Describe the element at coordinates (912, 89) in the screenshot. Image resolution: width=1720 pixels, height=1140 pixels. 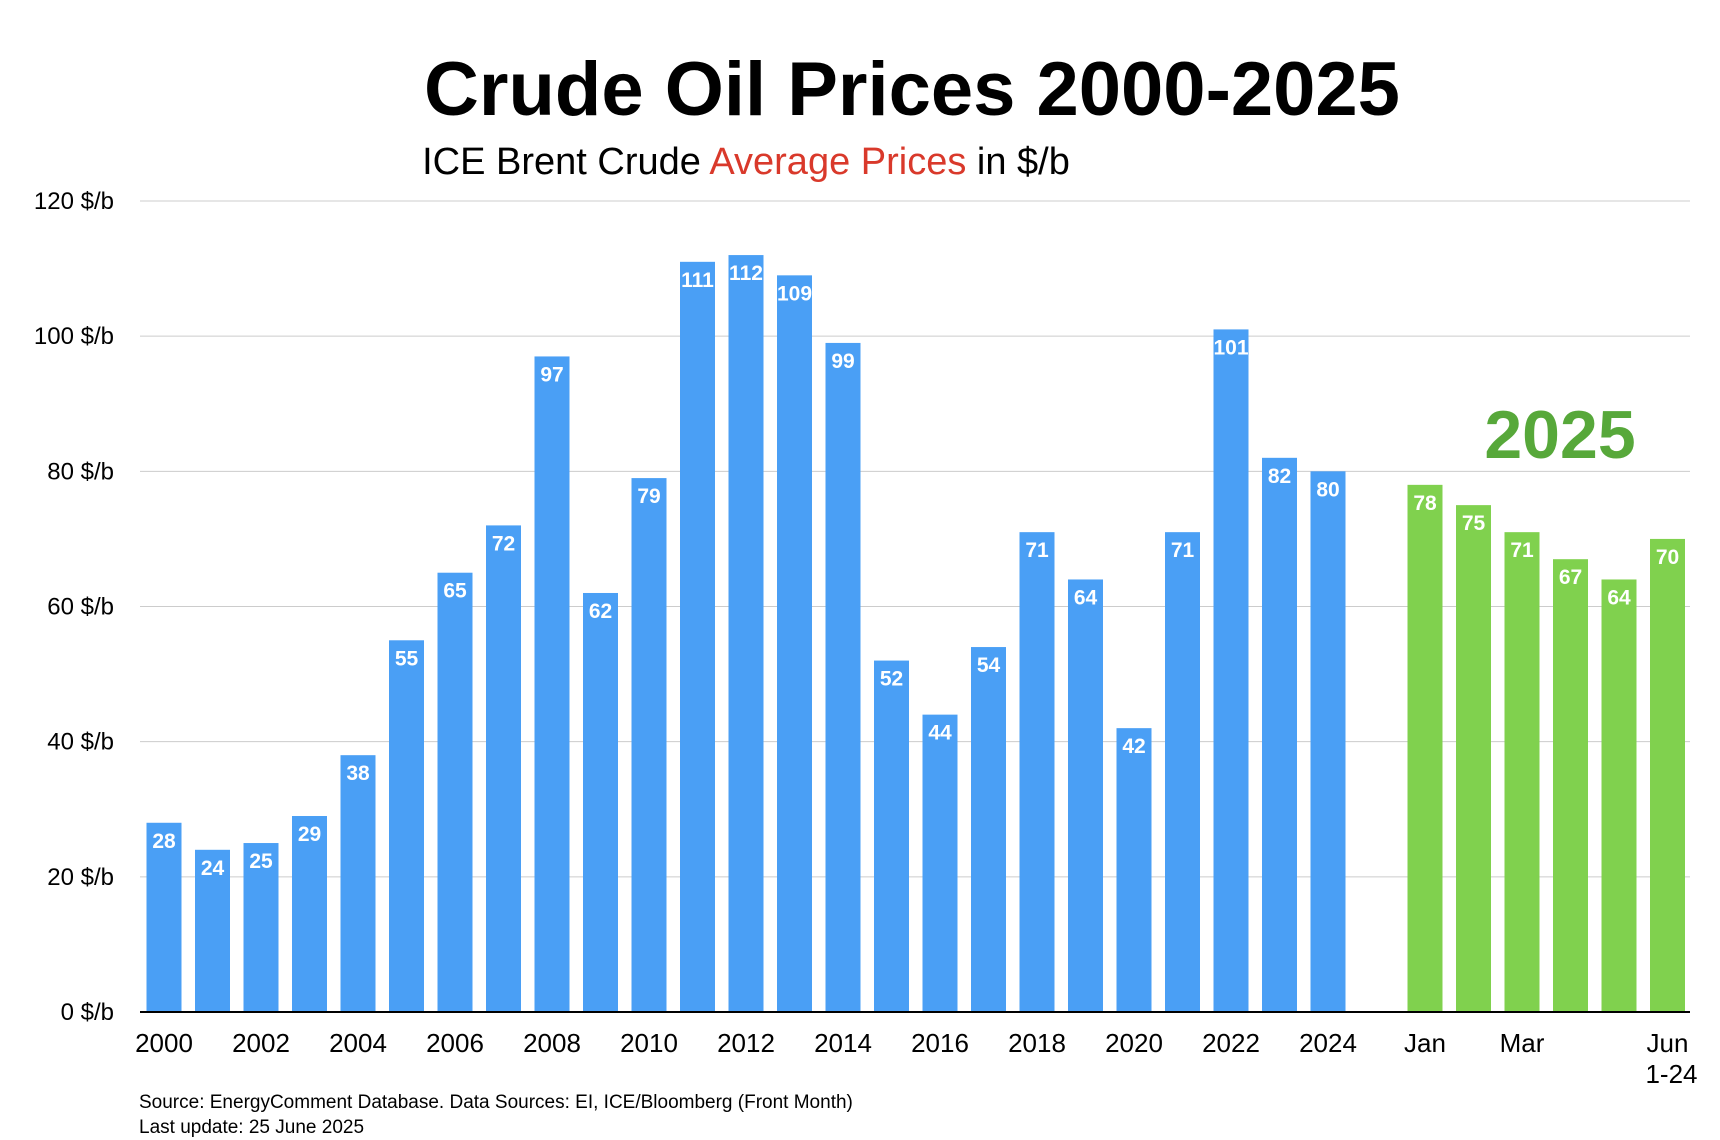
I see `chart-title: Crude Oil Prices 2000-2025` at that location.